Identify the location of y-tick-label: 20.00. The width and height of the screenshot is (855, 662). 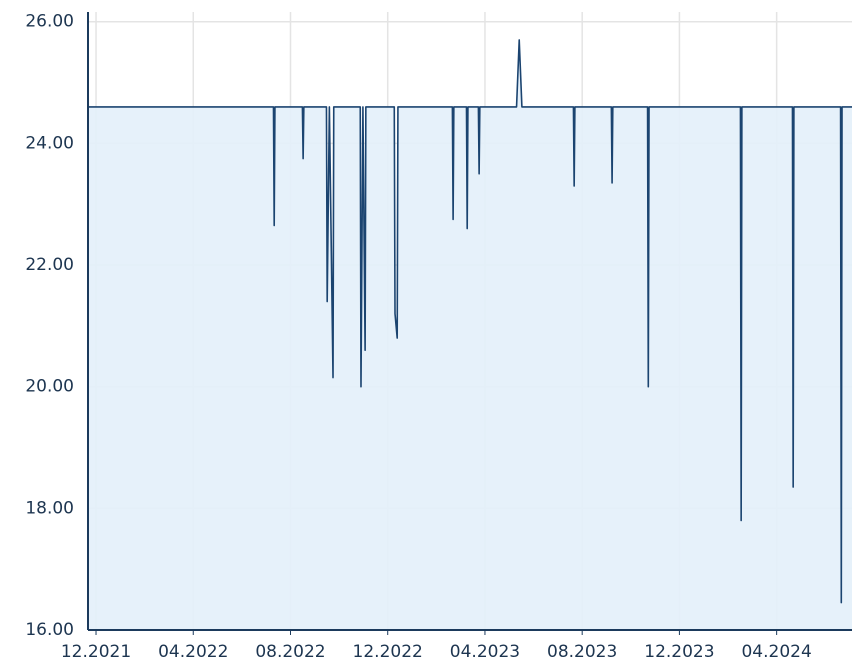
(49, 387).